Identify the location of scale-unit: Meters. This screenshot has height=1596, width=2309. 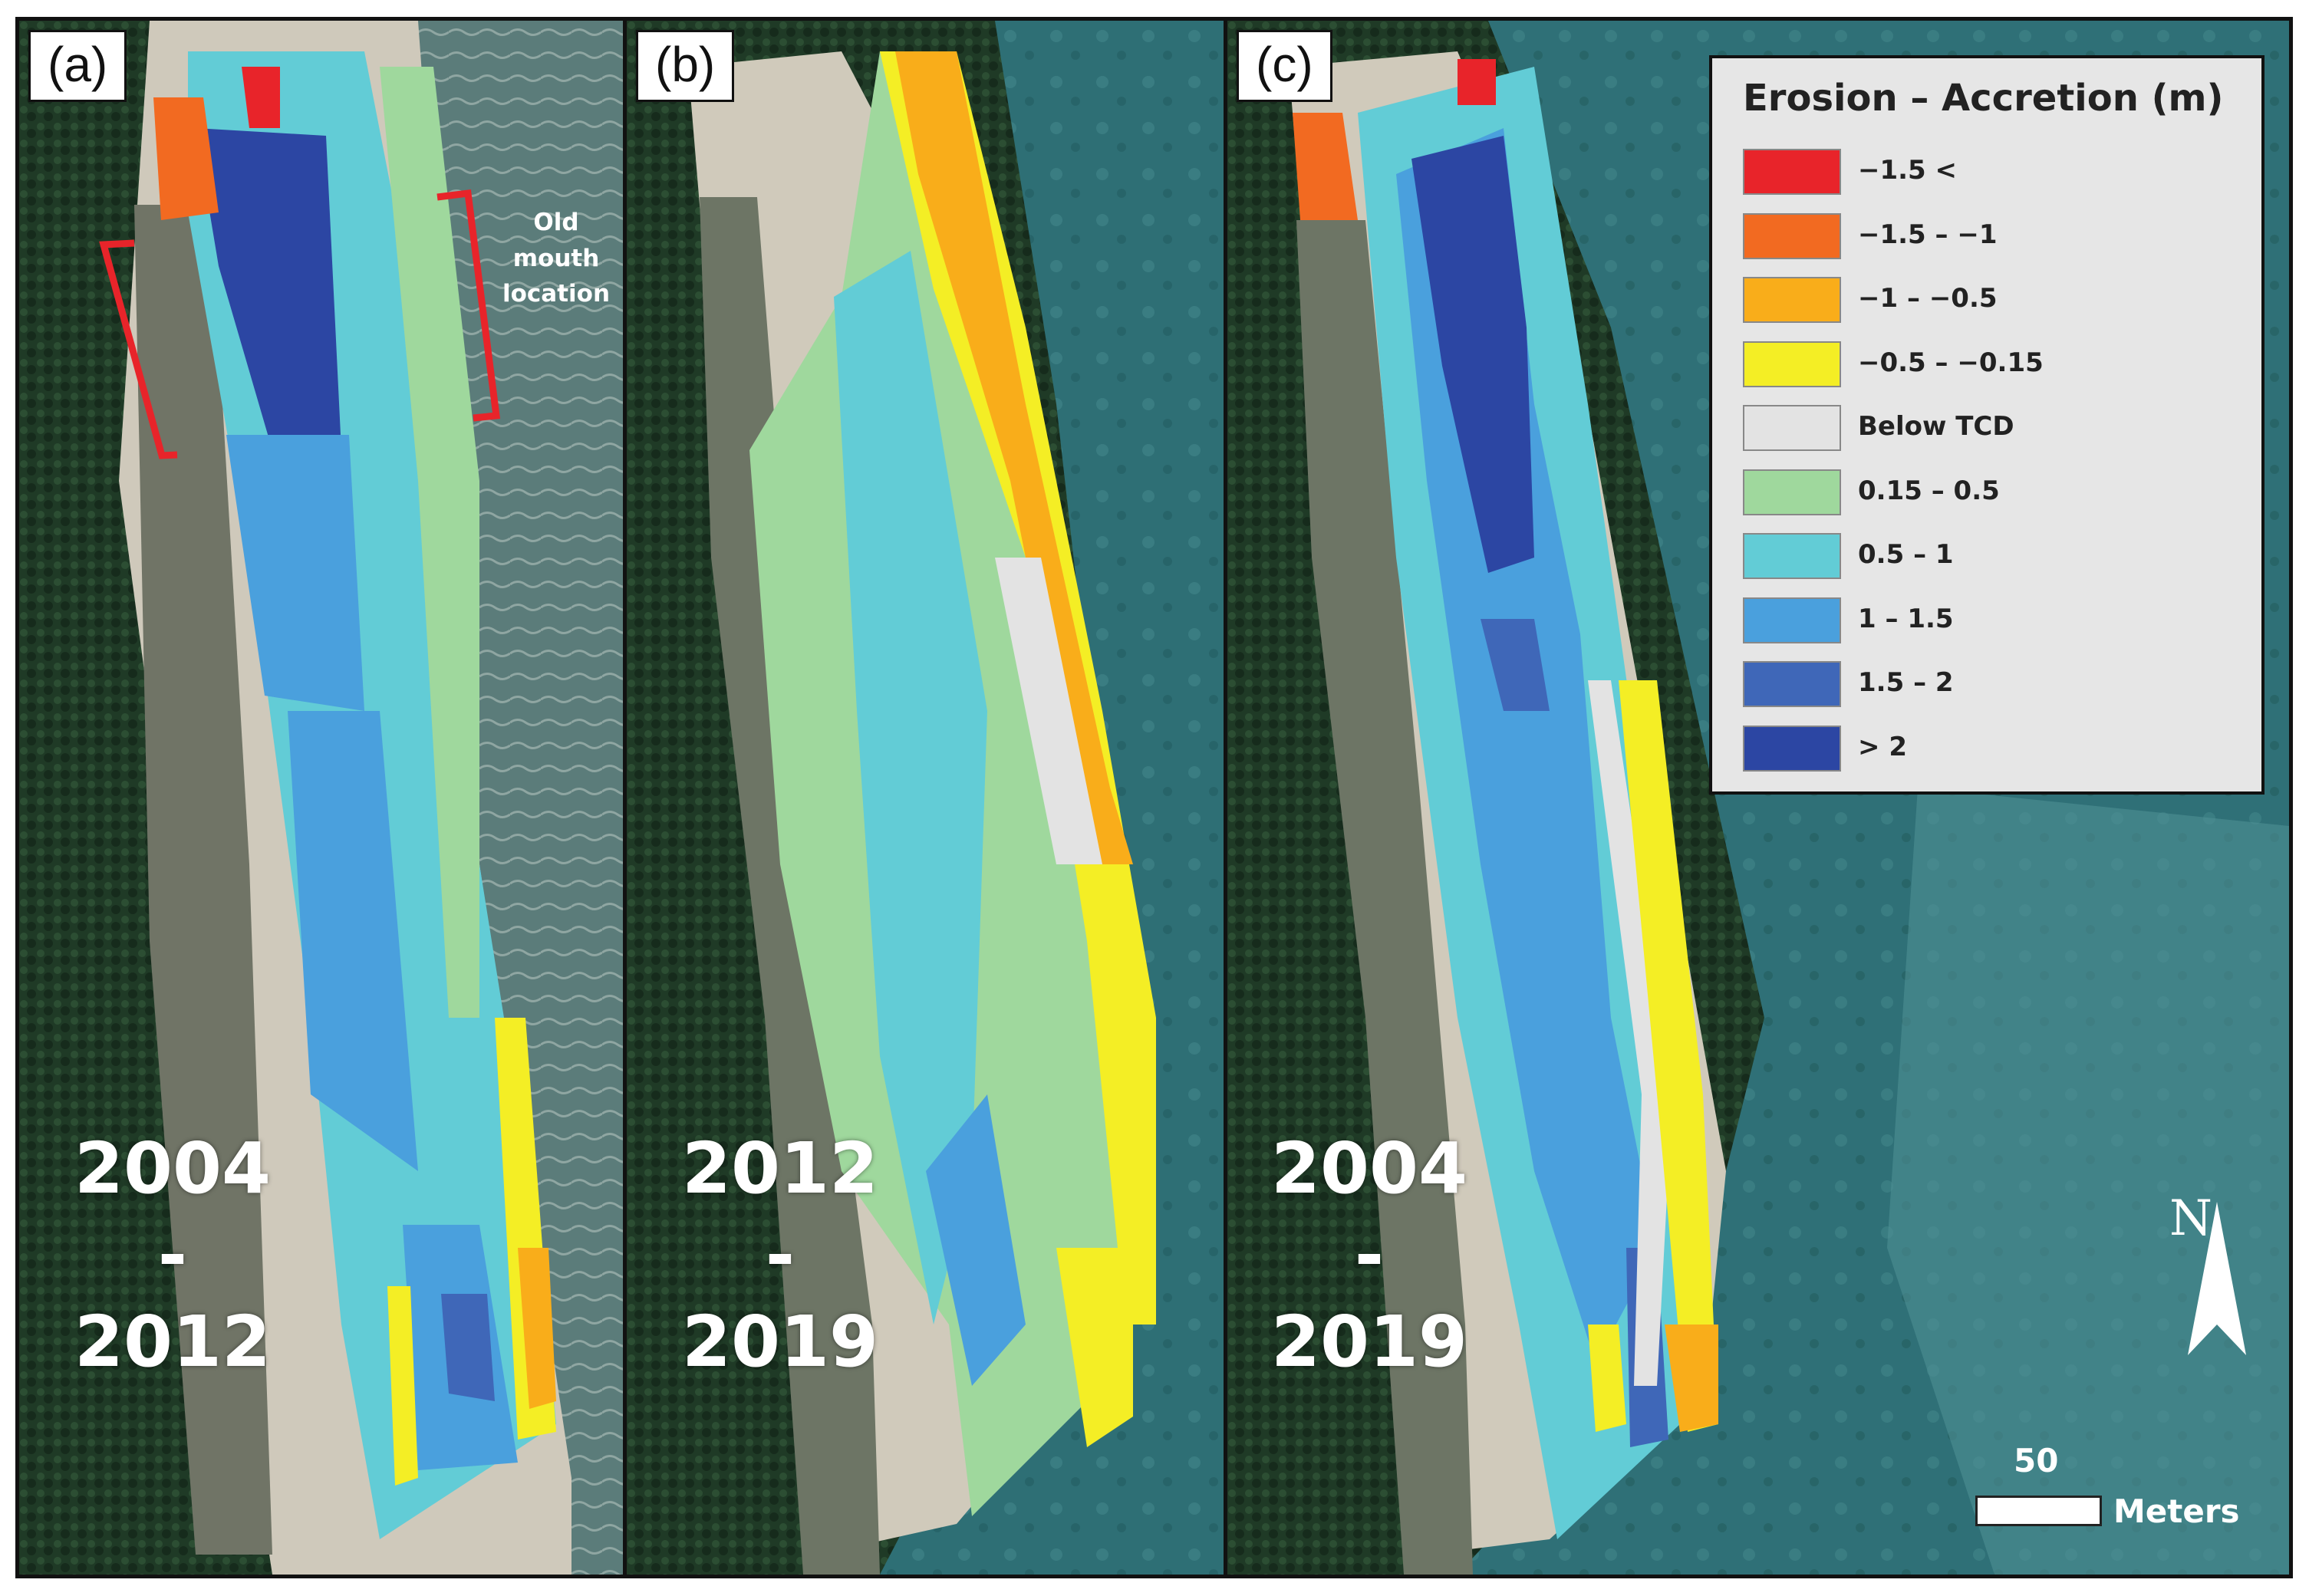
(2176, 1511).